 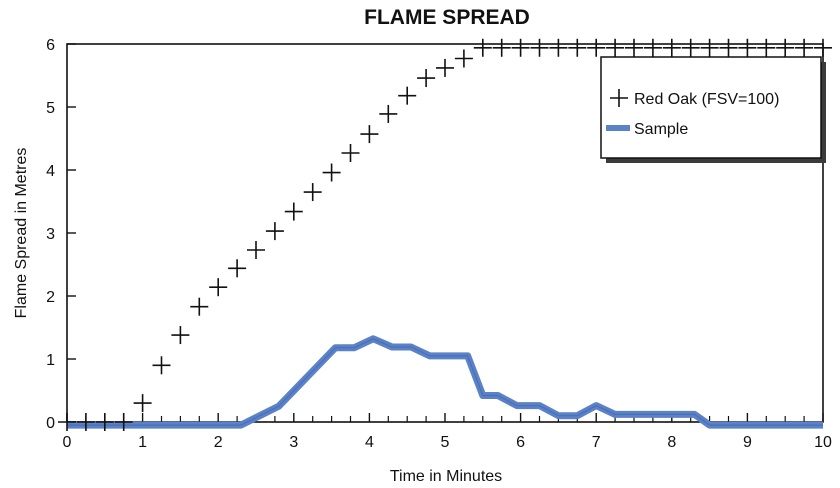 What do you see at coordinates (445, 442) in the screenshot?
I see `x-tick-label: 5` at bounding box center [445, 442].